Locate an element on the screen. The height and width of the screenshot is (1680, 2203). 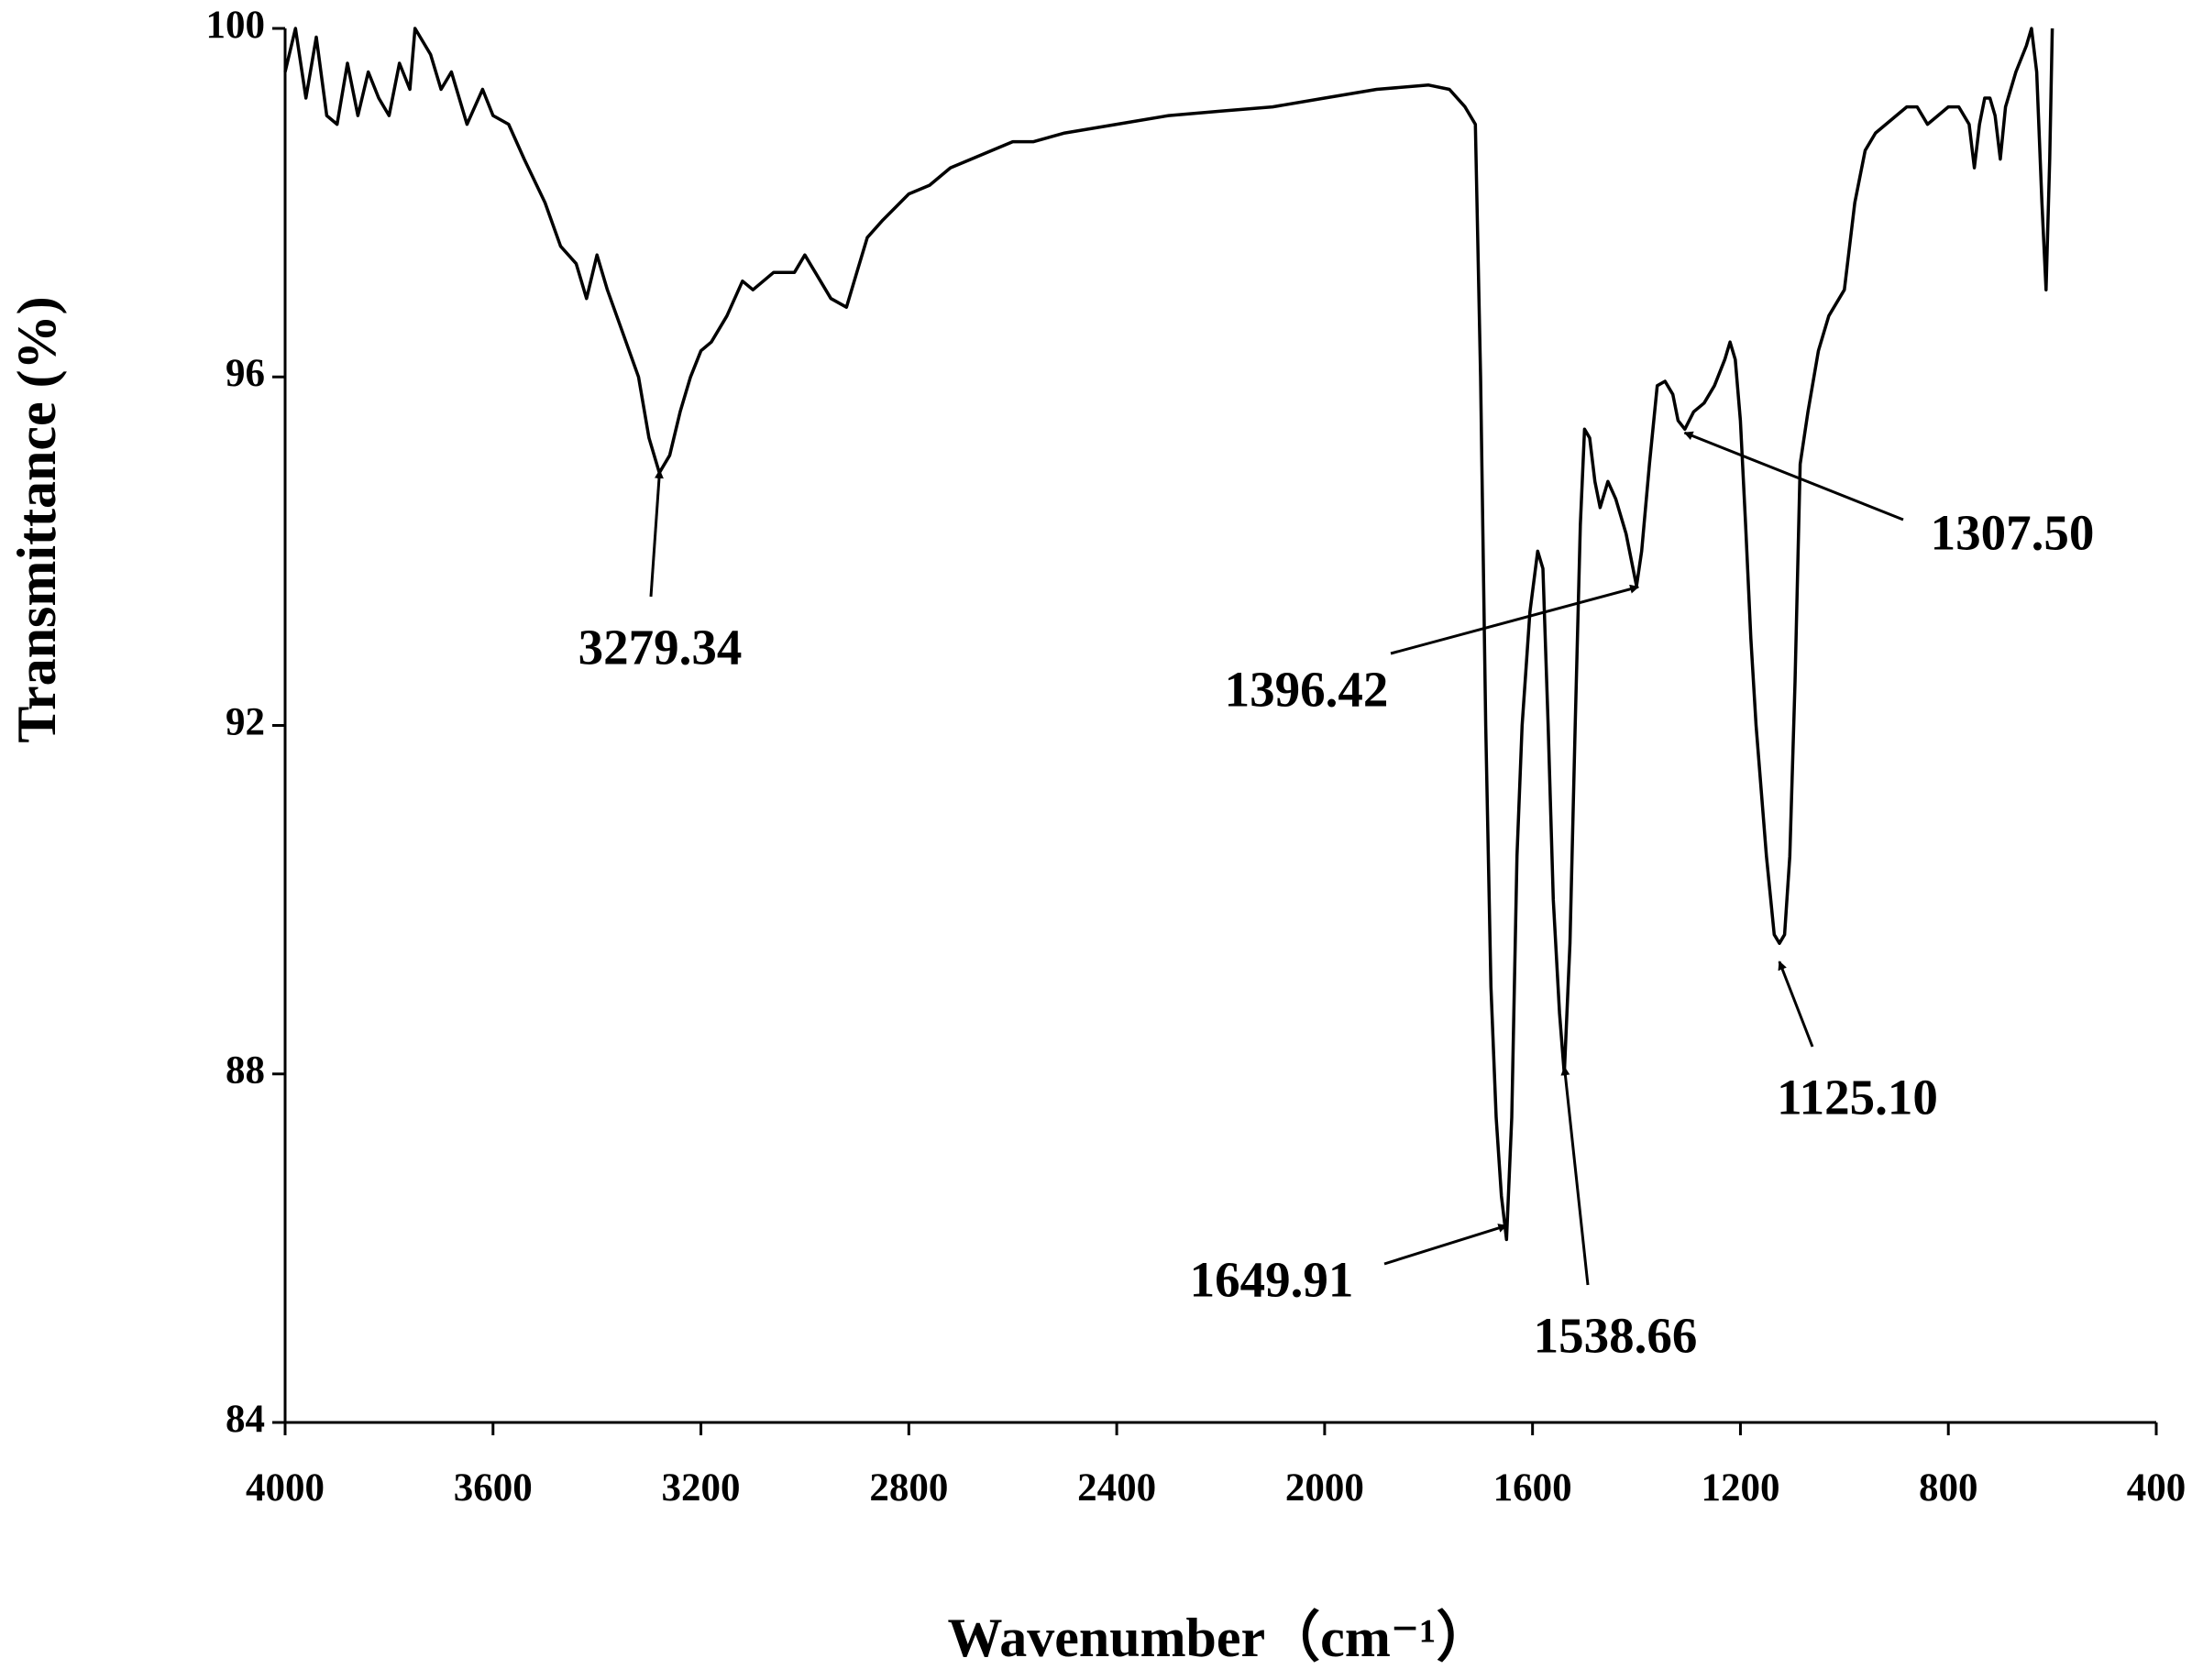
y-tick-label: 88 is located at coordinates (245, 1071).